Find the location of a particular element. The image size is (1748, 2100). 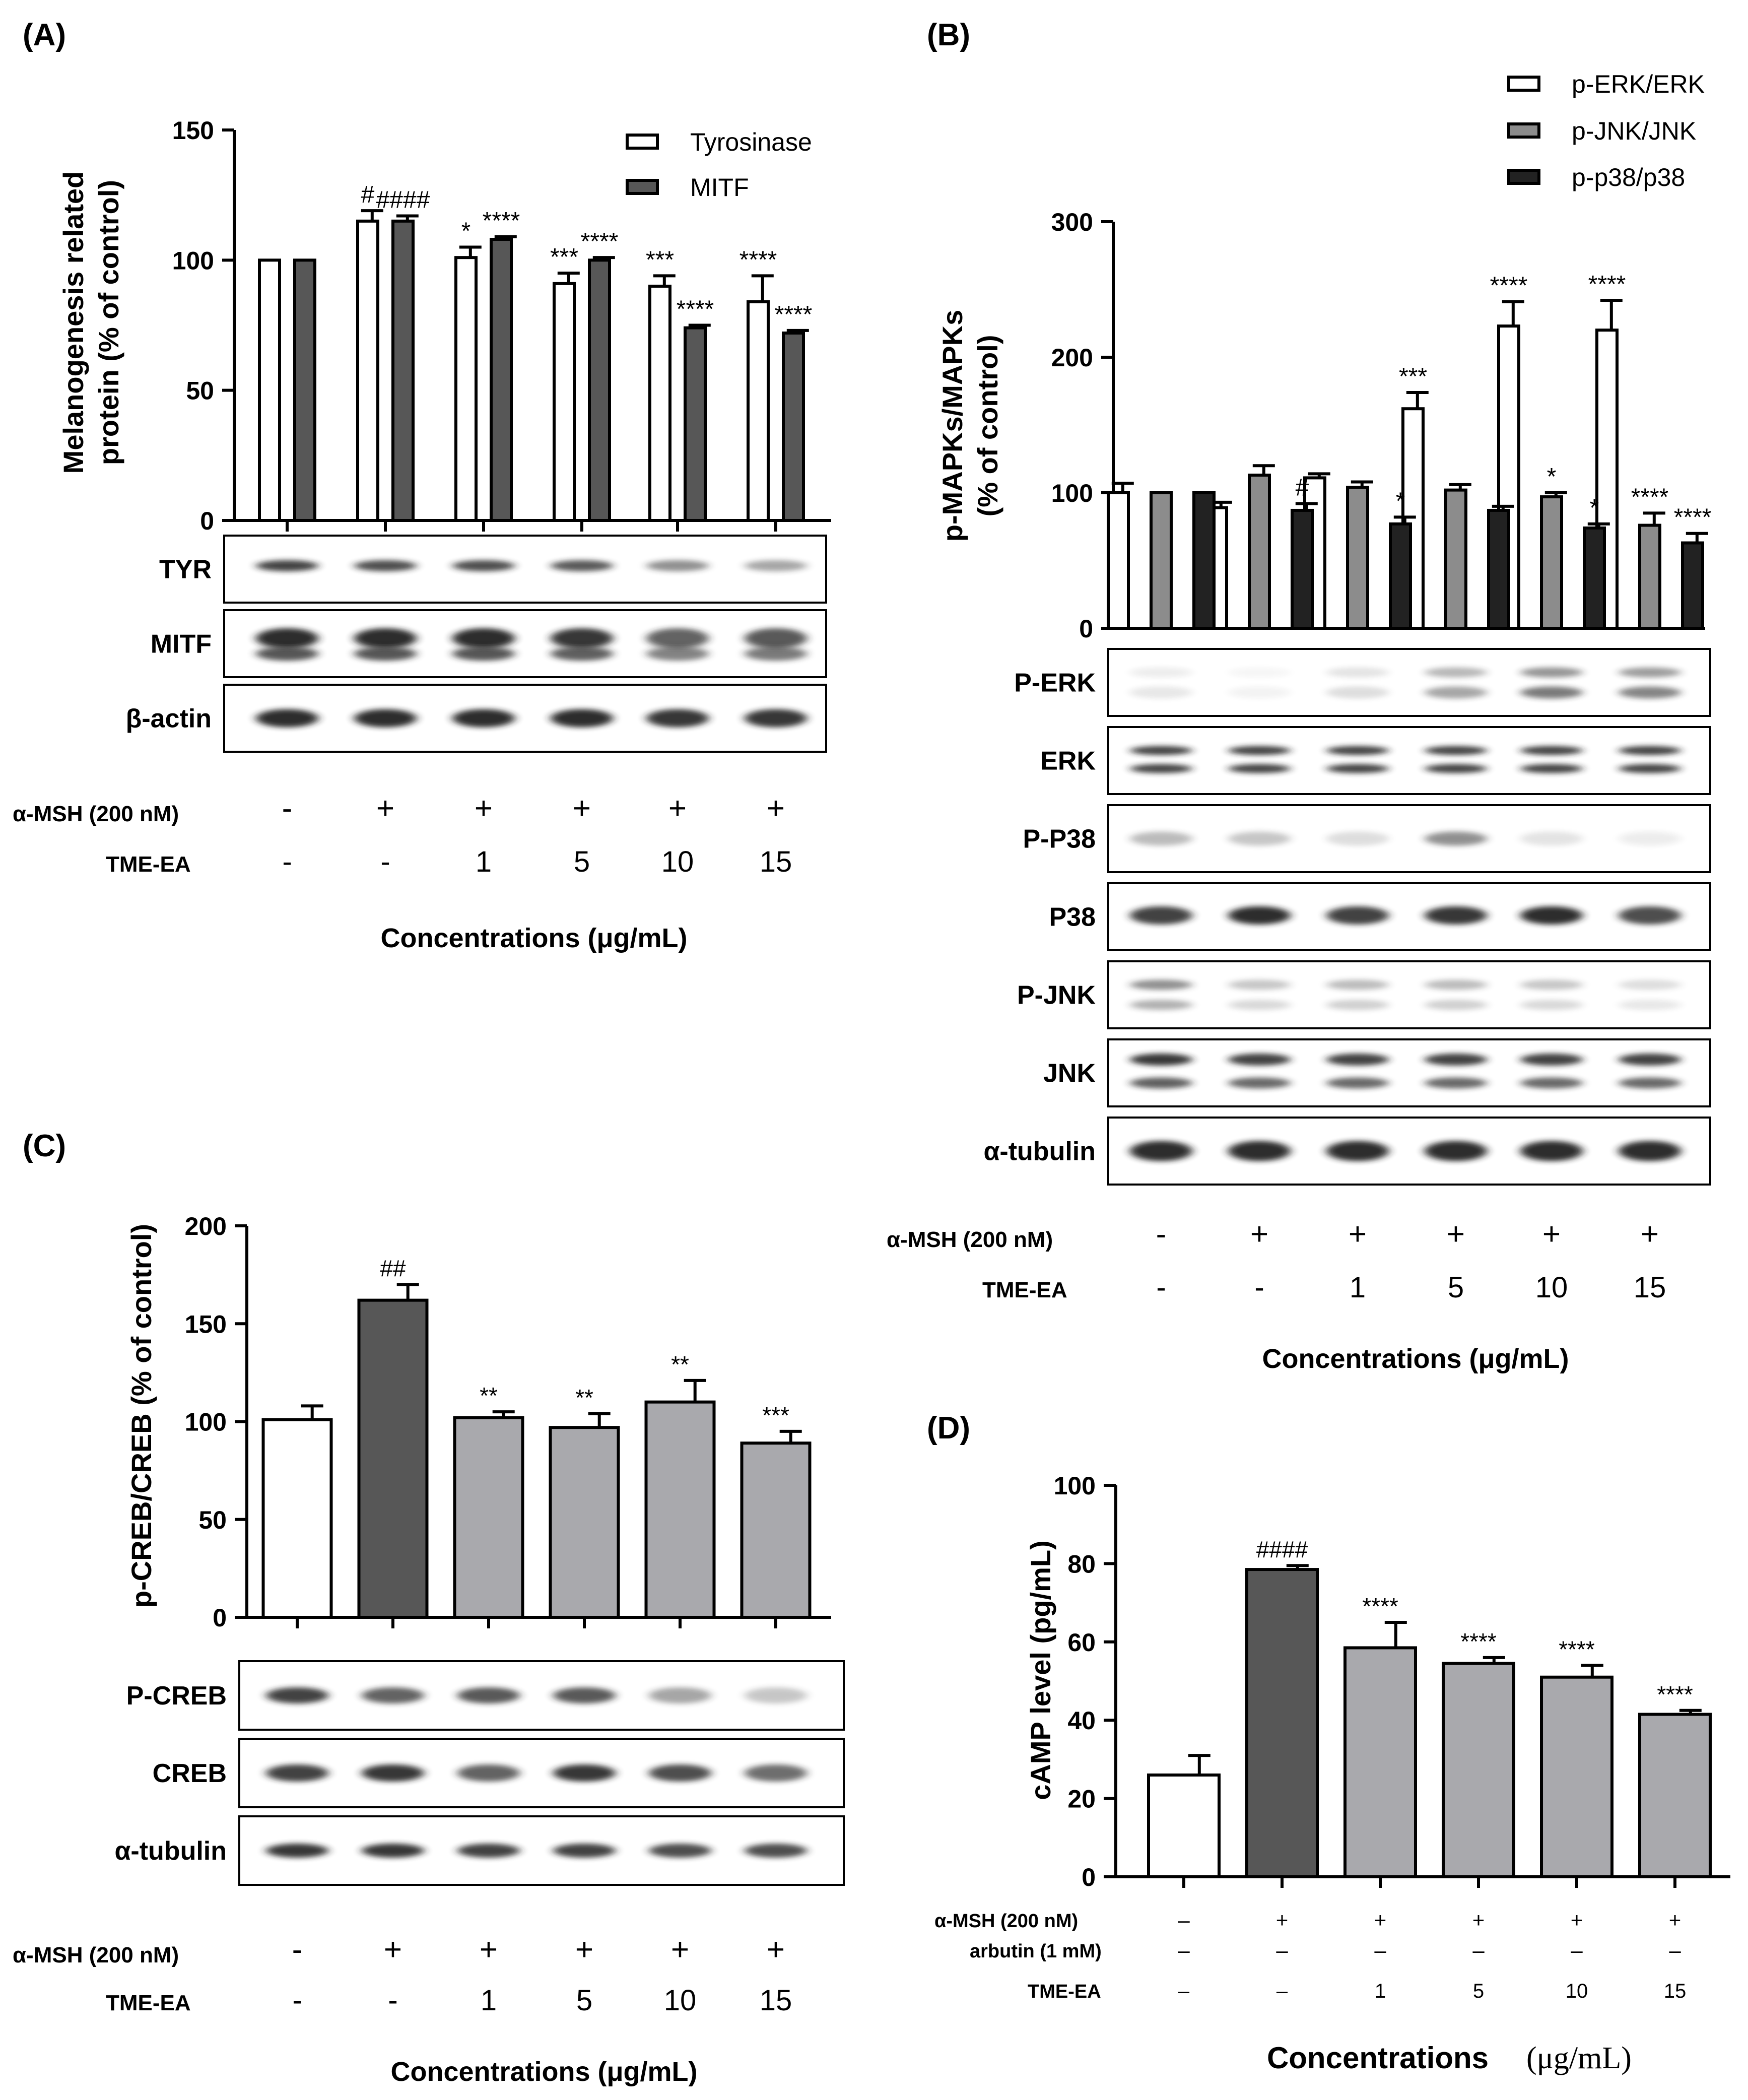

conditions-d-row2-value-1: – is located at coordinates (1282, 1950).